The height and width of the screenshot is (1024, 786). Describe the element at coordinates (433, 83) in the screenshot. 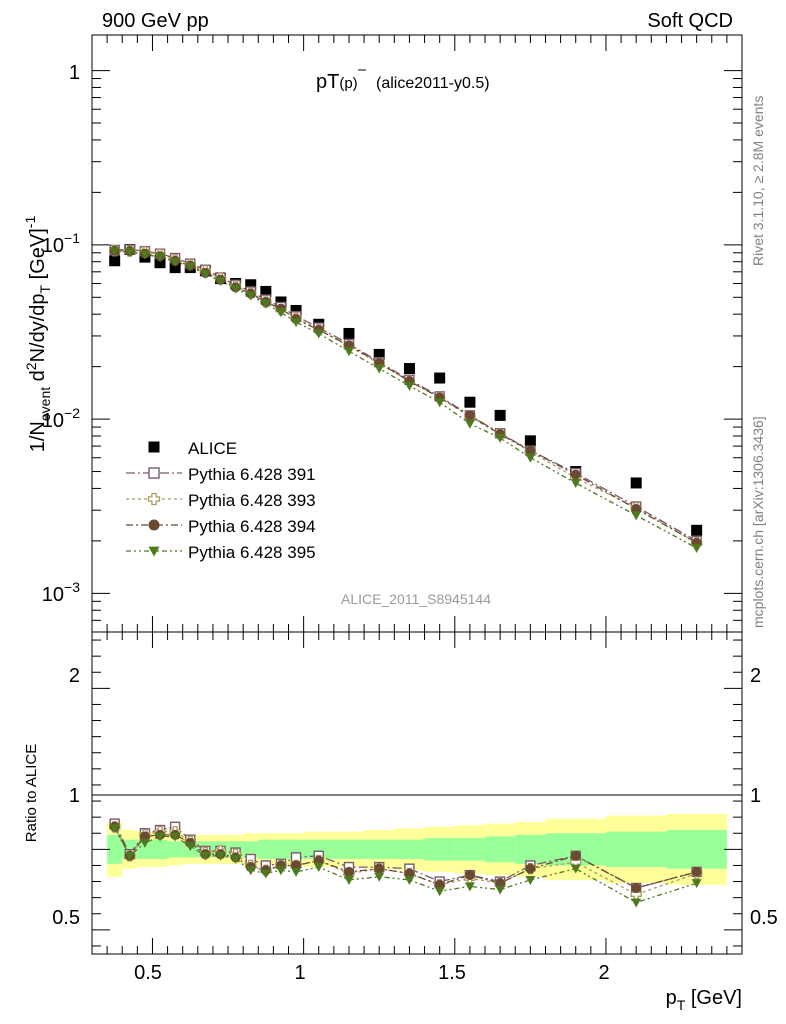

I see `plot-title-tag: (alice2011-y0.5)` at that location.